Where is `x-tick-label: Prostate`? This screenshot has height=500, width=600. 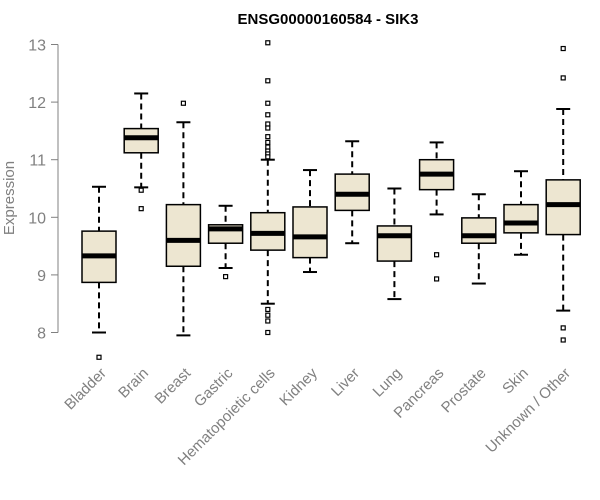
x-tick-label: Prostate is located at coordinates (464, 391).